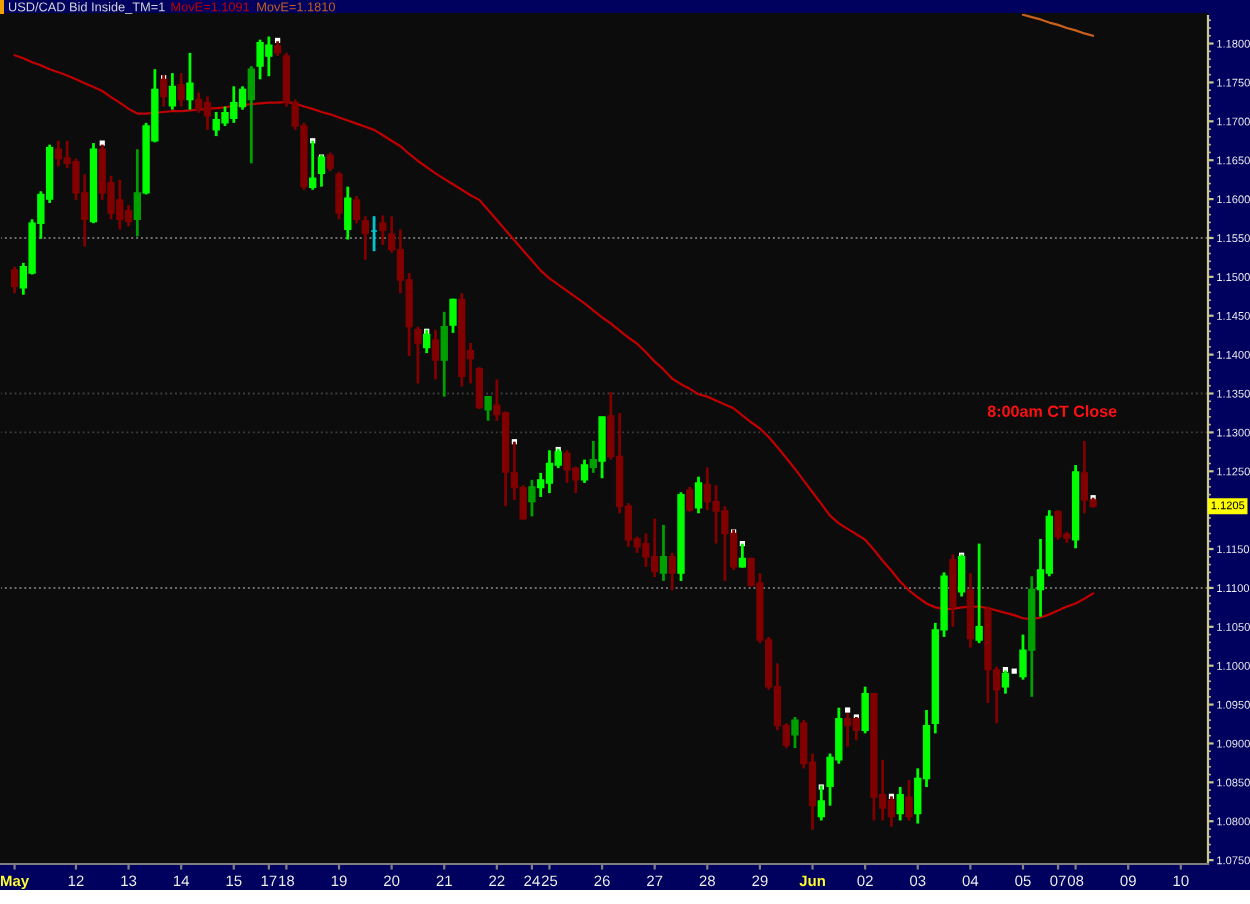  Describe the element at coordinates (1052, 411) in the screenshot. I see `annotation: 8:00am CT Close` at that location.